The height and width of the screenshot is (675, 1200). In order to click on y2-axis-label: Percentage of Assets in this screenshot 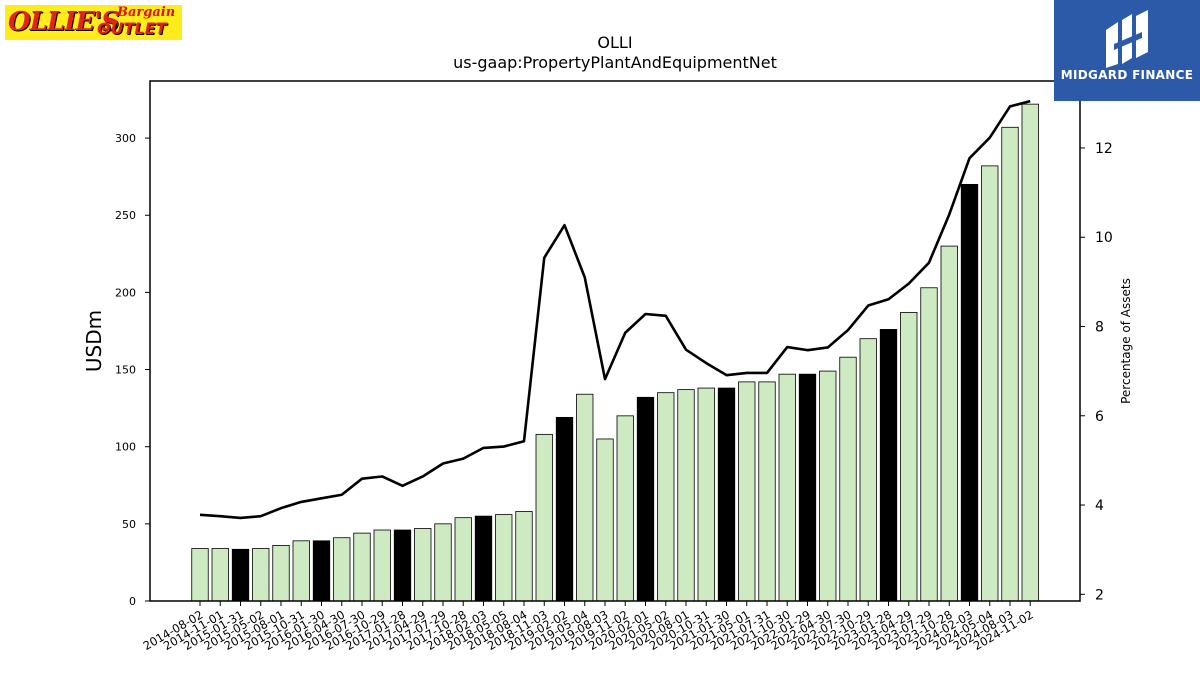, I will do `click(1126, 341)`.